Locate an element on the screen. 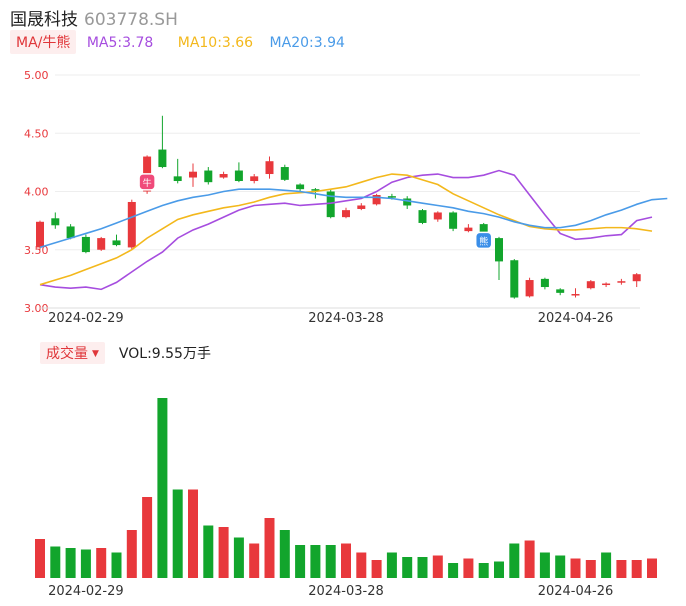 This screenshot has width=686, height=606. stock-code: 603778.SH is located at coordinates (131, 20).